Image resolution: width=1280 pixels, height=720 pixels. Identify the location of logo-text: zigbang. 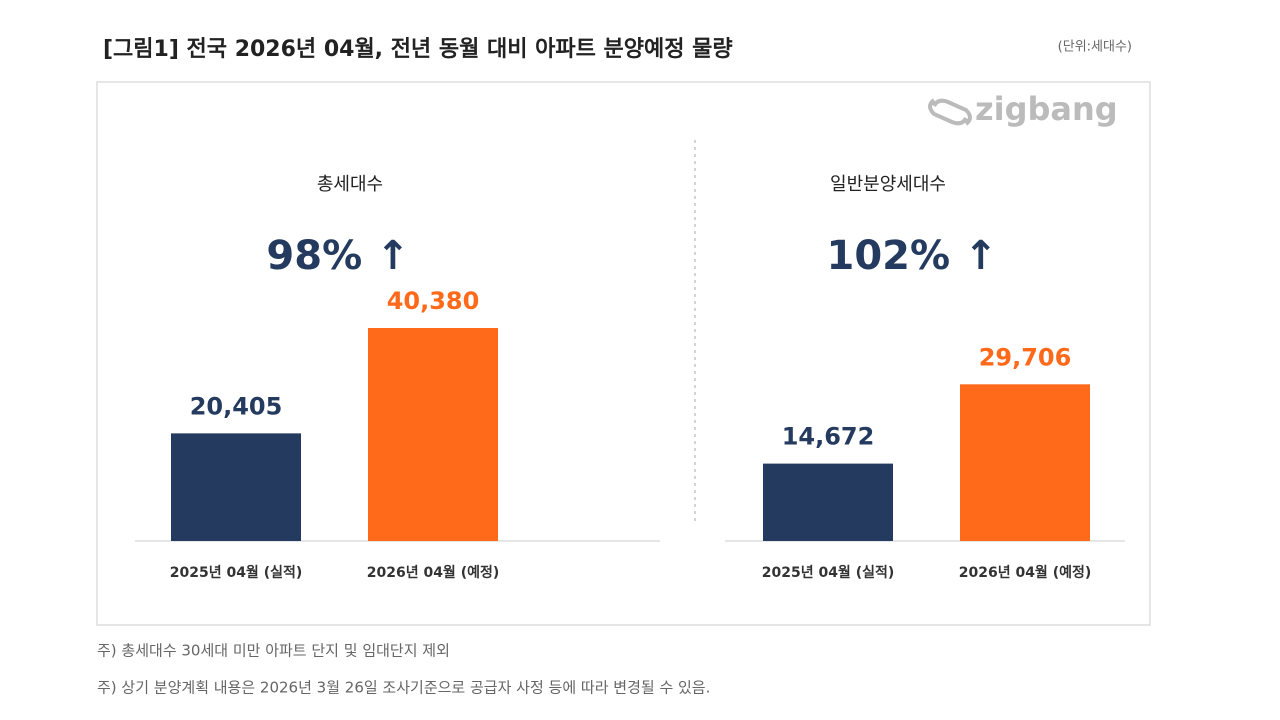
(1046, 109).